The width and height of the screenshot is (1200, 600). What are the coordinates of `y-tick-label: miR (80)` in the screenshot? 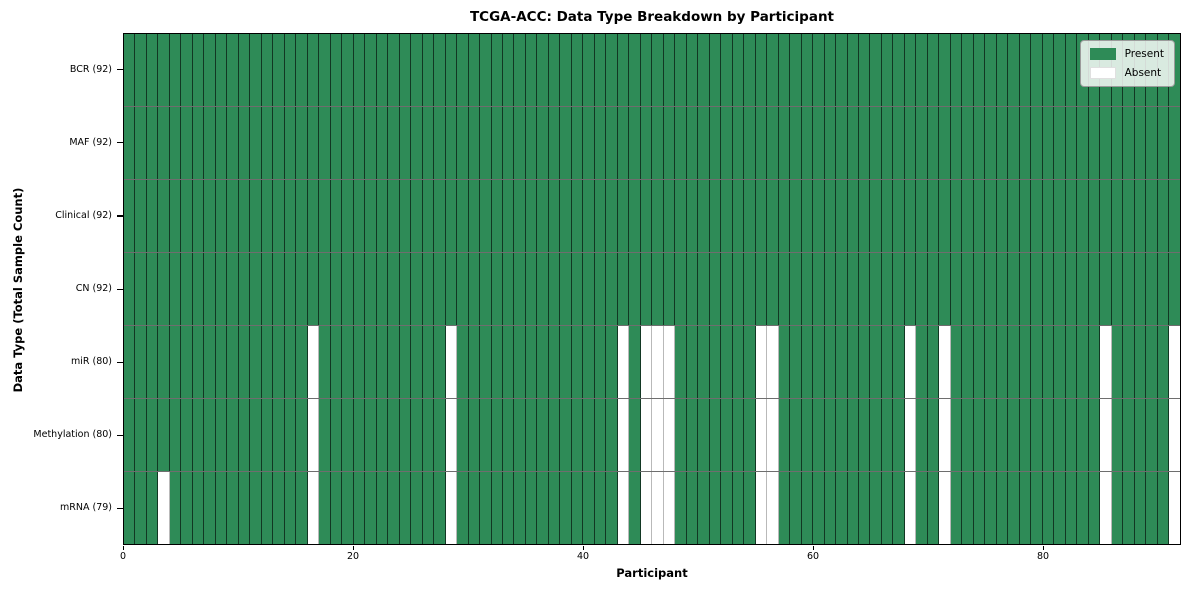 It's located at (91, 362).